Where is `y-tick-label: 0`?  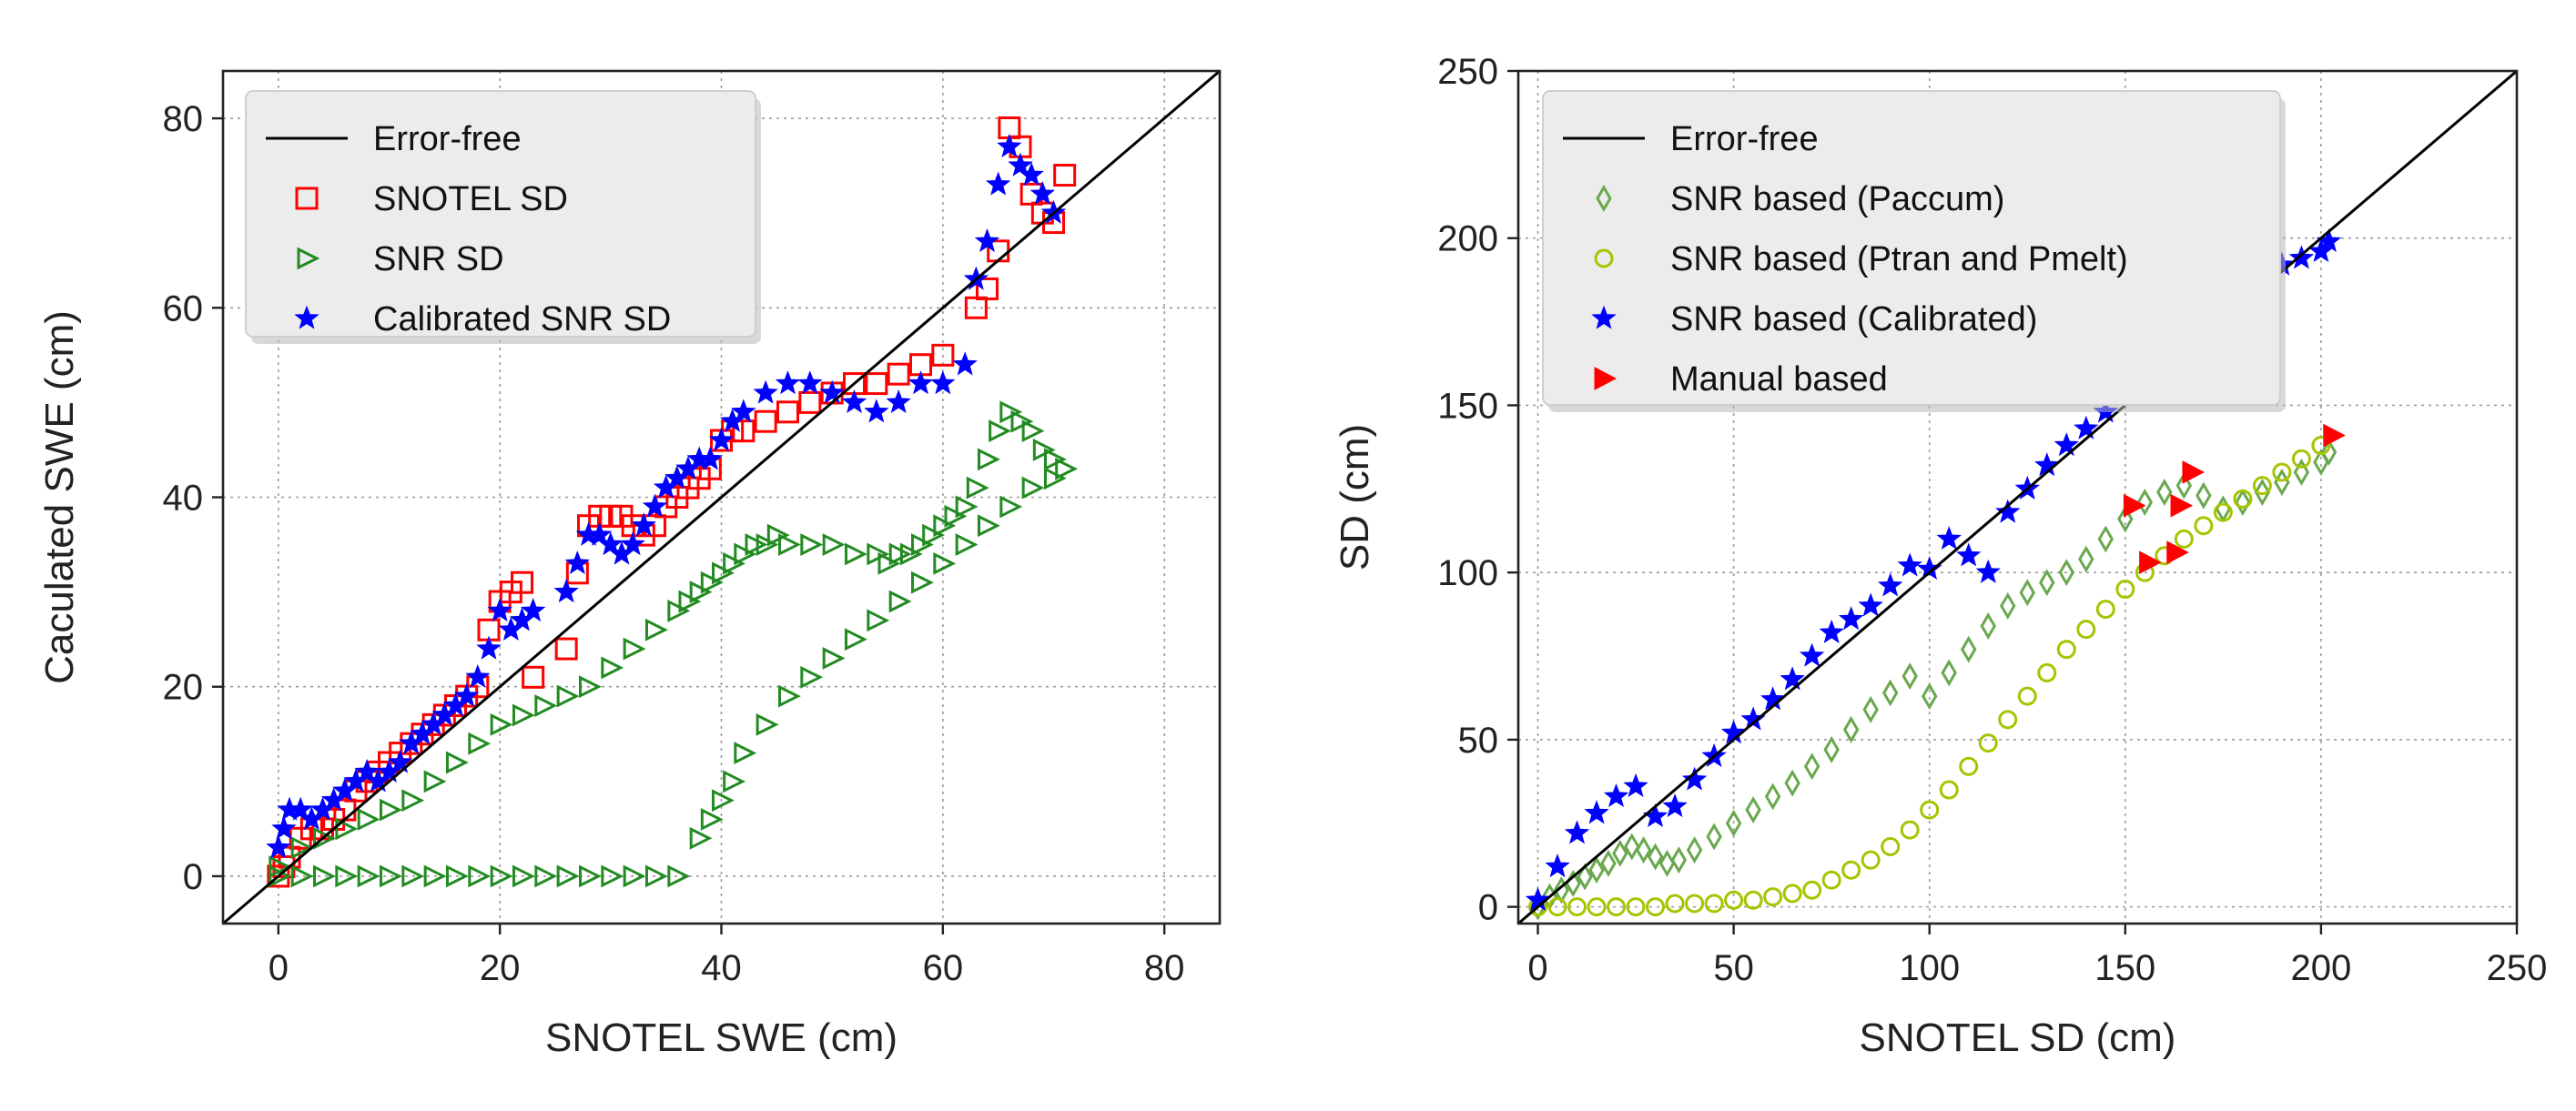 y-tick-label: 0 is located at coordinates (1488, 908).